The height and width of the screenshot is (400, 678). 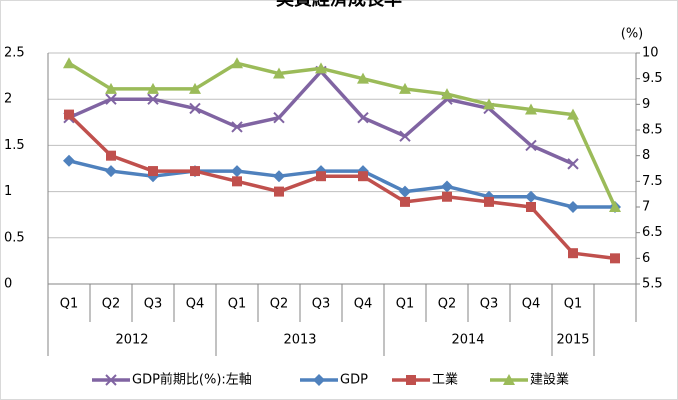 What do you see at coordinates (8, 99) in the screenshot?
I see `y-tick-label: 2` at bounding box center [8, 99].